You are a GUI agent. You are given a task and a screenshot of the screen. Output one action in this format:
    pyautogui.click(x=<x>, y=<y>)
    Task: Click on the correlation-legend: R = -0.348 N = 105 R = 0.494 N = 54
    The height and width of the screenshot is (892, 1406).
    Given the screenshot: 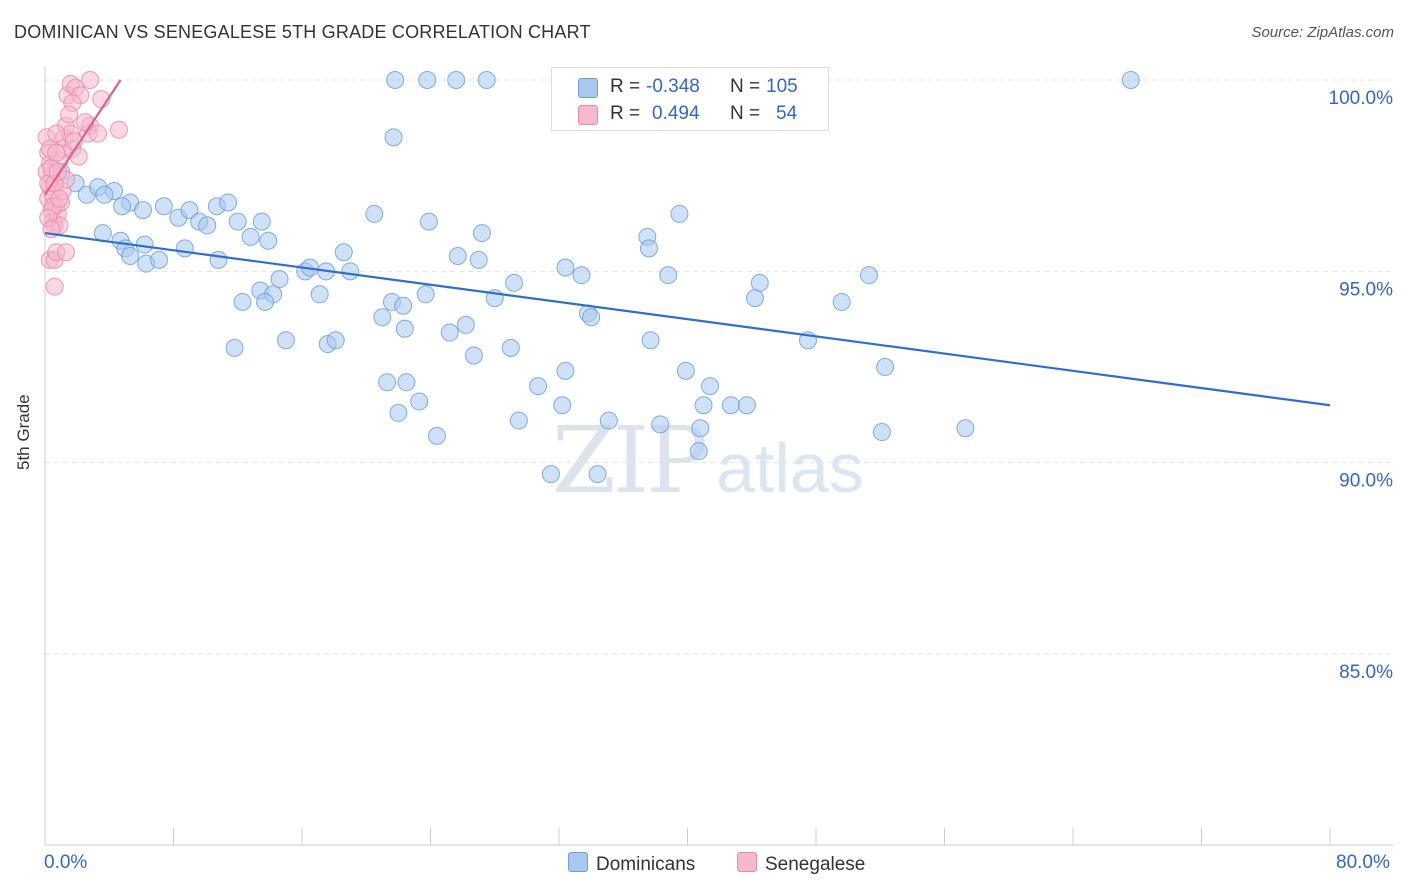 What is the action you would take?
    pyautogui.click(x=690, y=99)
    